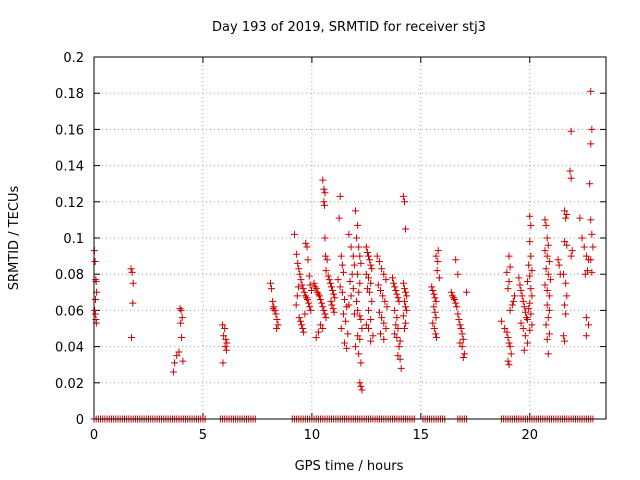 The width and height of the screenshot is (640, 480). What do you see at coordinates (421, 435) in the screenshot?
I see `x-tick-label: 15` at bounding box center [421, 435].